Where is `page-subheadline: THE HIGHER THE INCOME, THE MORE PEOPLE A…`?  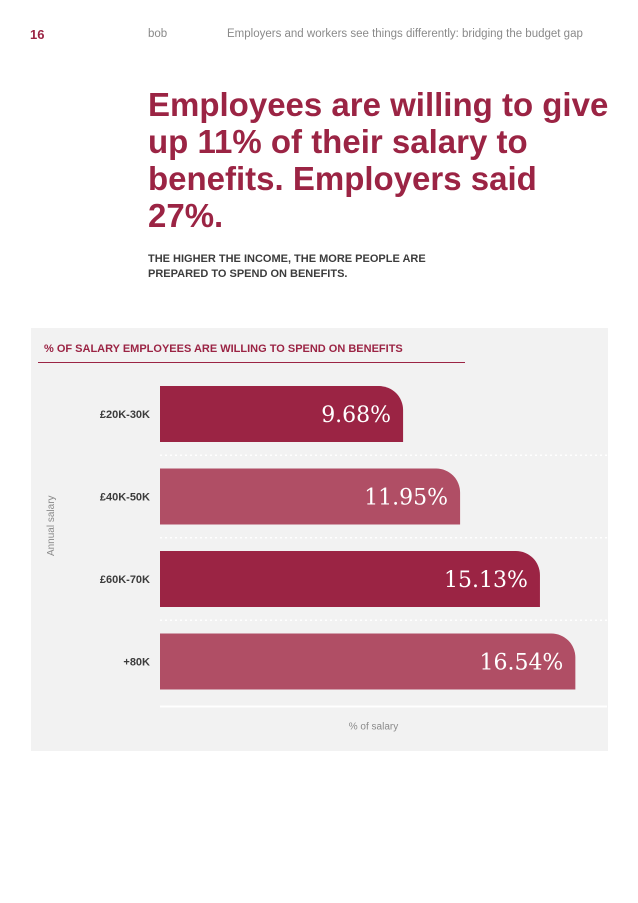
page-subheadline: THE HIGHER THE INCOME, THE MORE PEOPLE A… is located at coordinates (287, 266).